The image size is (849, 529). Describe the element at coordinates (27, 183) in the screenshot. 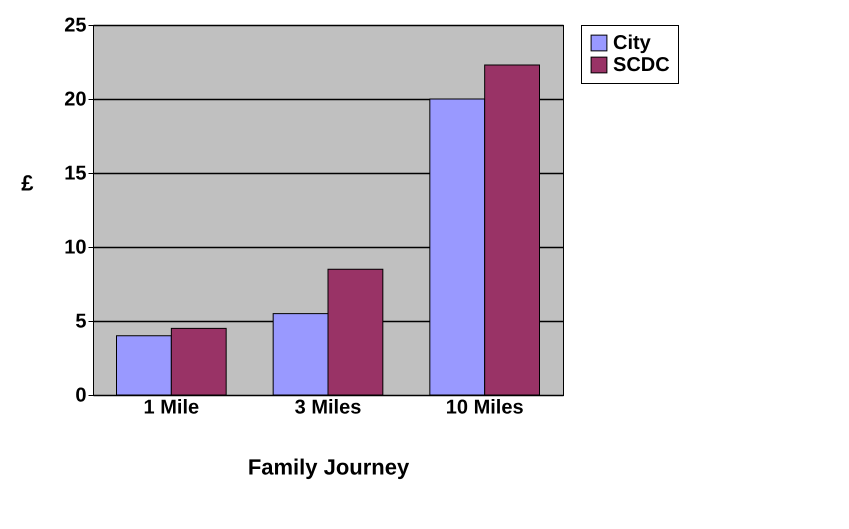

I see `y-axis-title: £` at that location.